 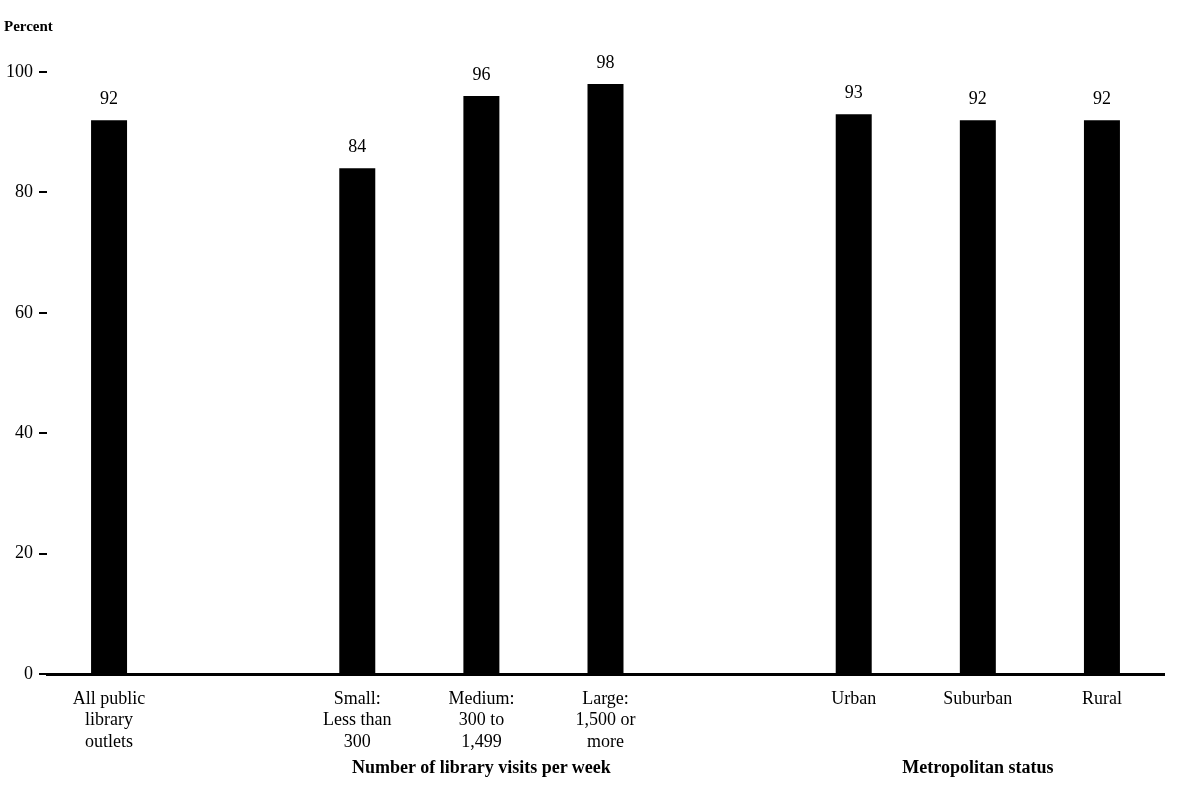 I want to click on y-tick-label: 0, so click(x=28, y=672).